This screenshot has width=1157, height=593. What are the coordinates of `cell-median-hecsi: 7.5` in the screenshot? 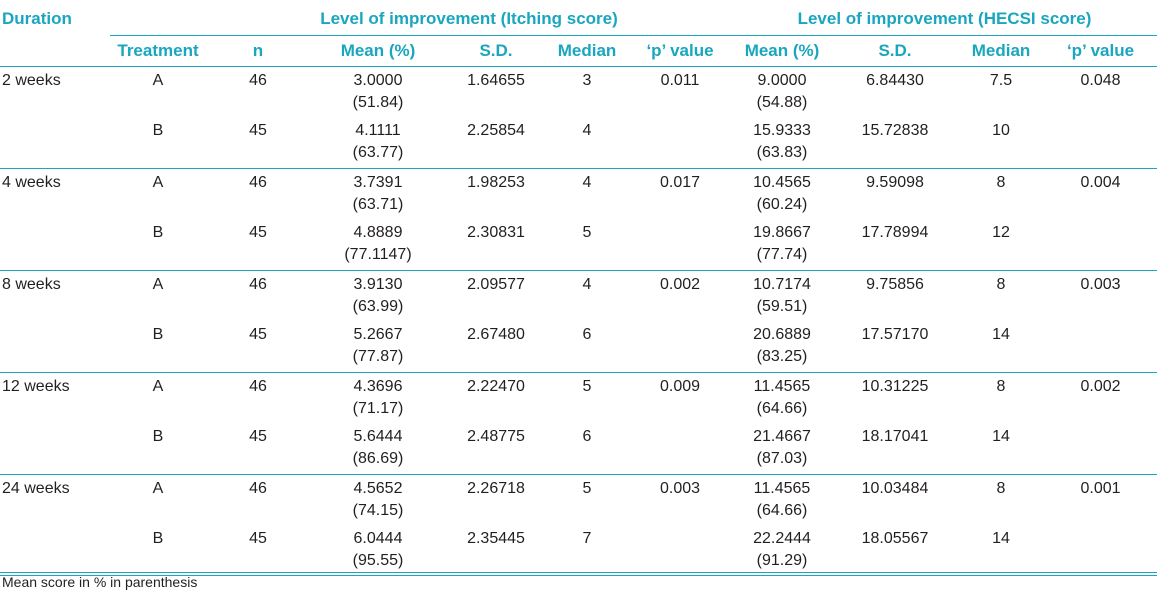 It's located at (1001, 80).